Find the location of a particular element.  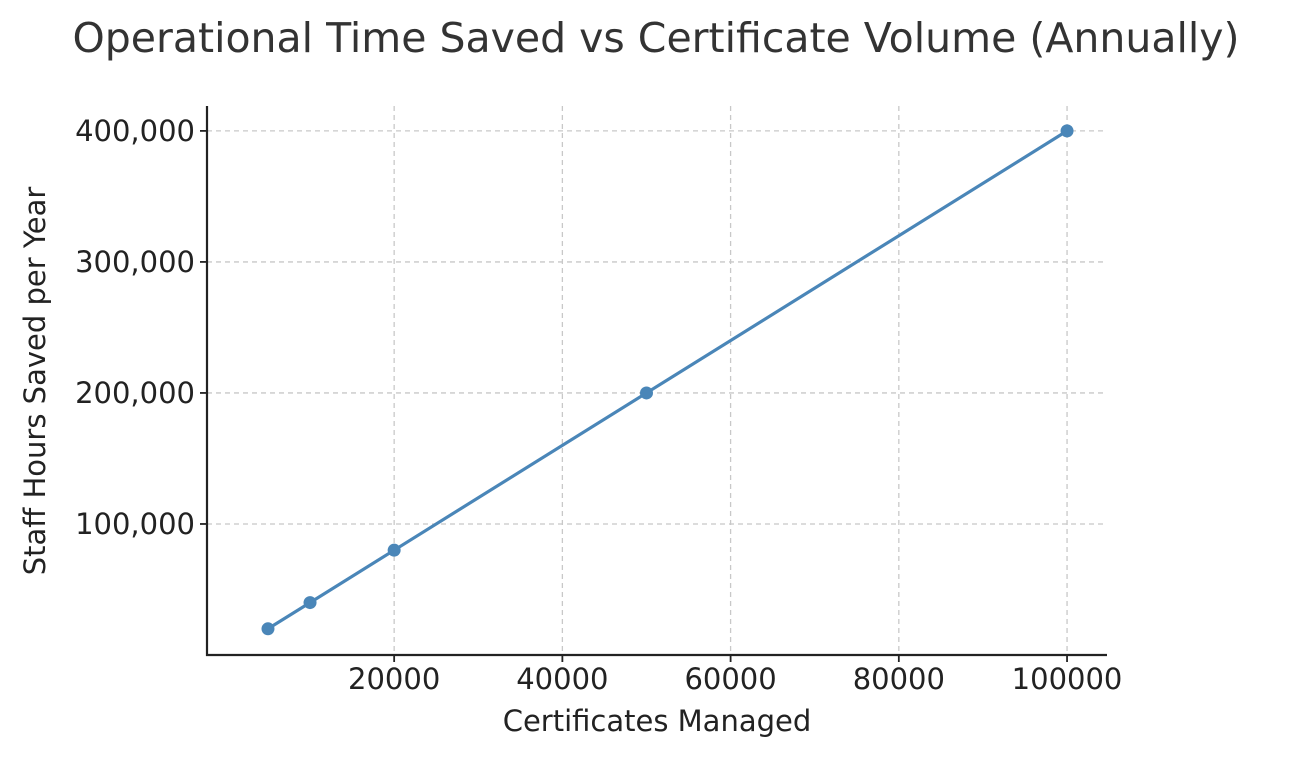

y-tick-label: 200,000 is located at coordinates (135, 393).